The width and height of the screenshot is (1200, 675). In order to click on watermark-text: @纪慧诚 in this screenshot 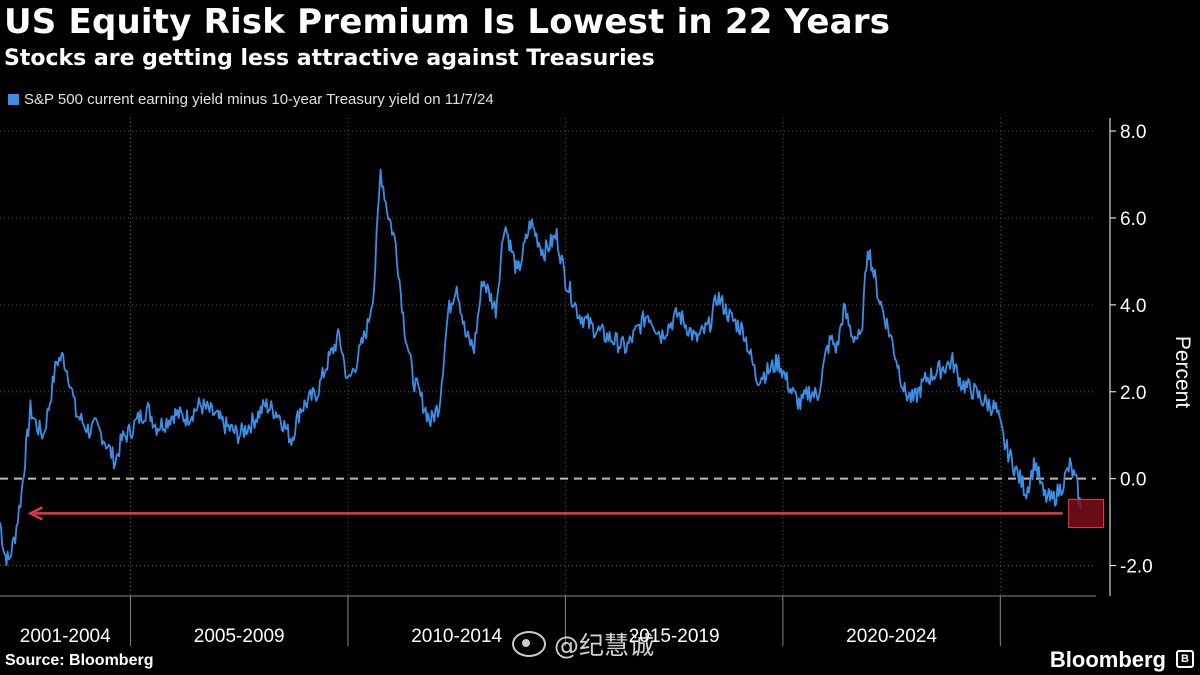, I will do `click(604, 645)`.